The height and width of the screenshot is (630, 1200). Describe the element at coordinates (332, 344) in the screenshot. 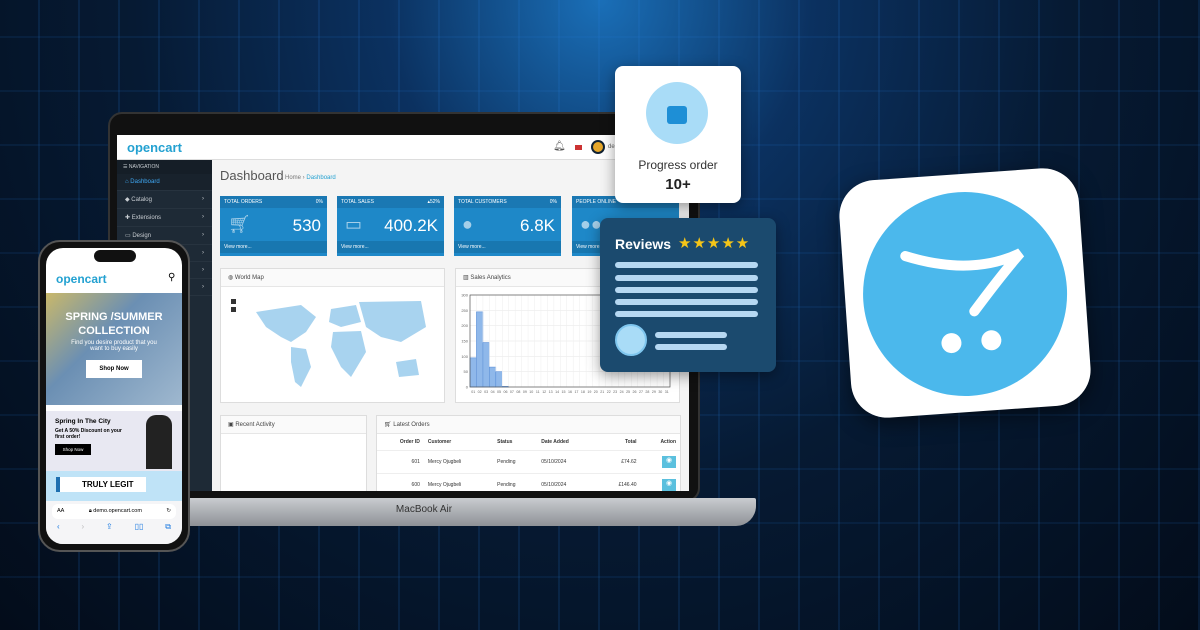

I see `world-map` at that location.